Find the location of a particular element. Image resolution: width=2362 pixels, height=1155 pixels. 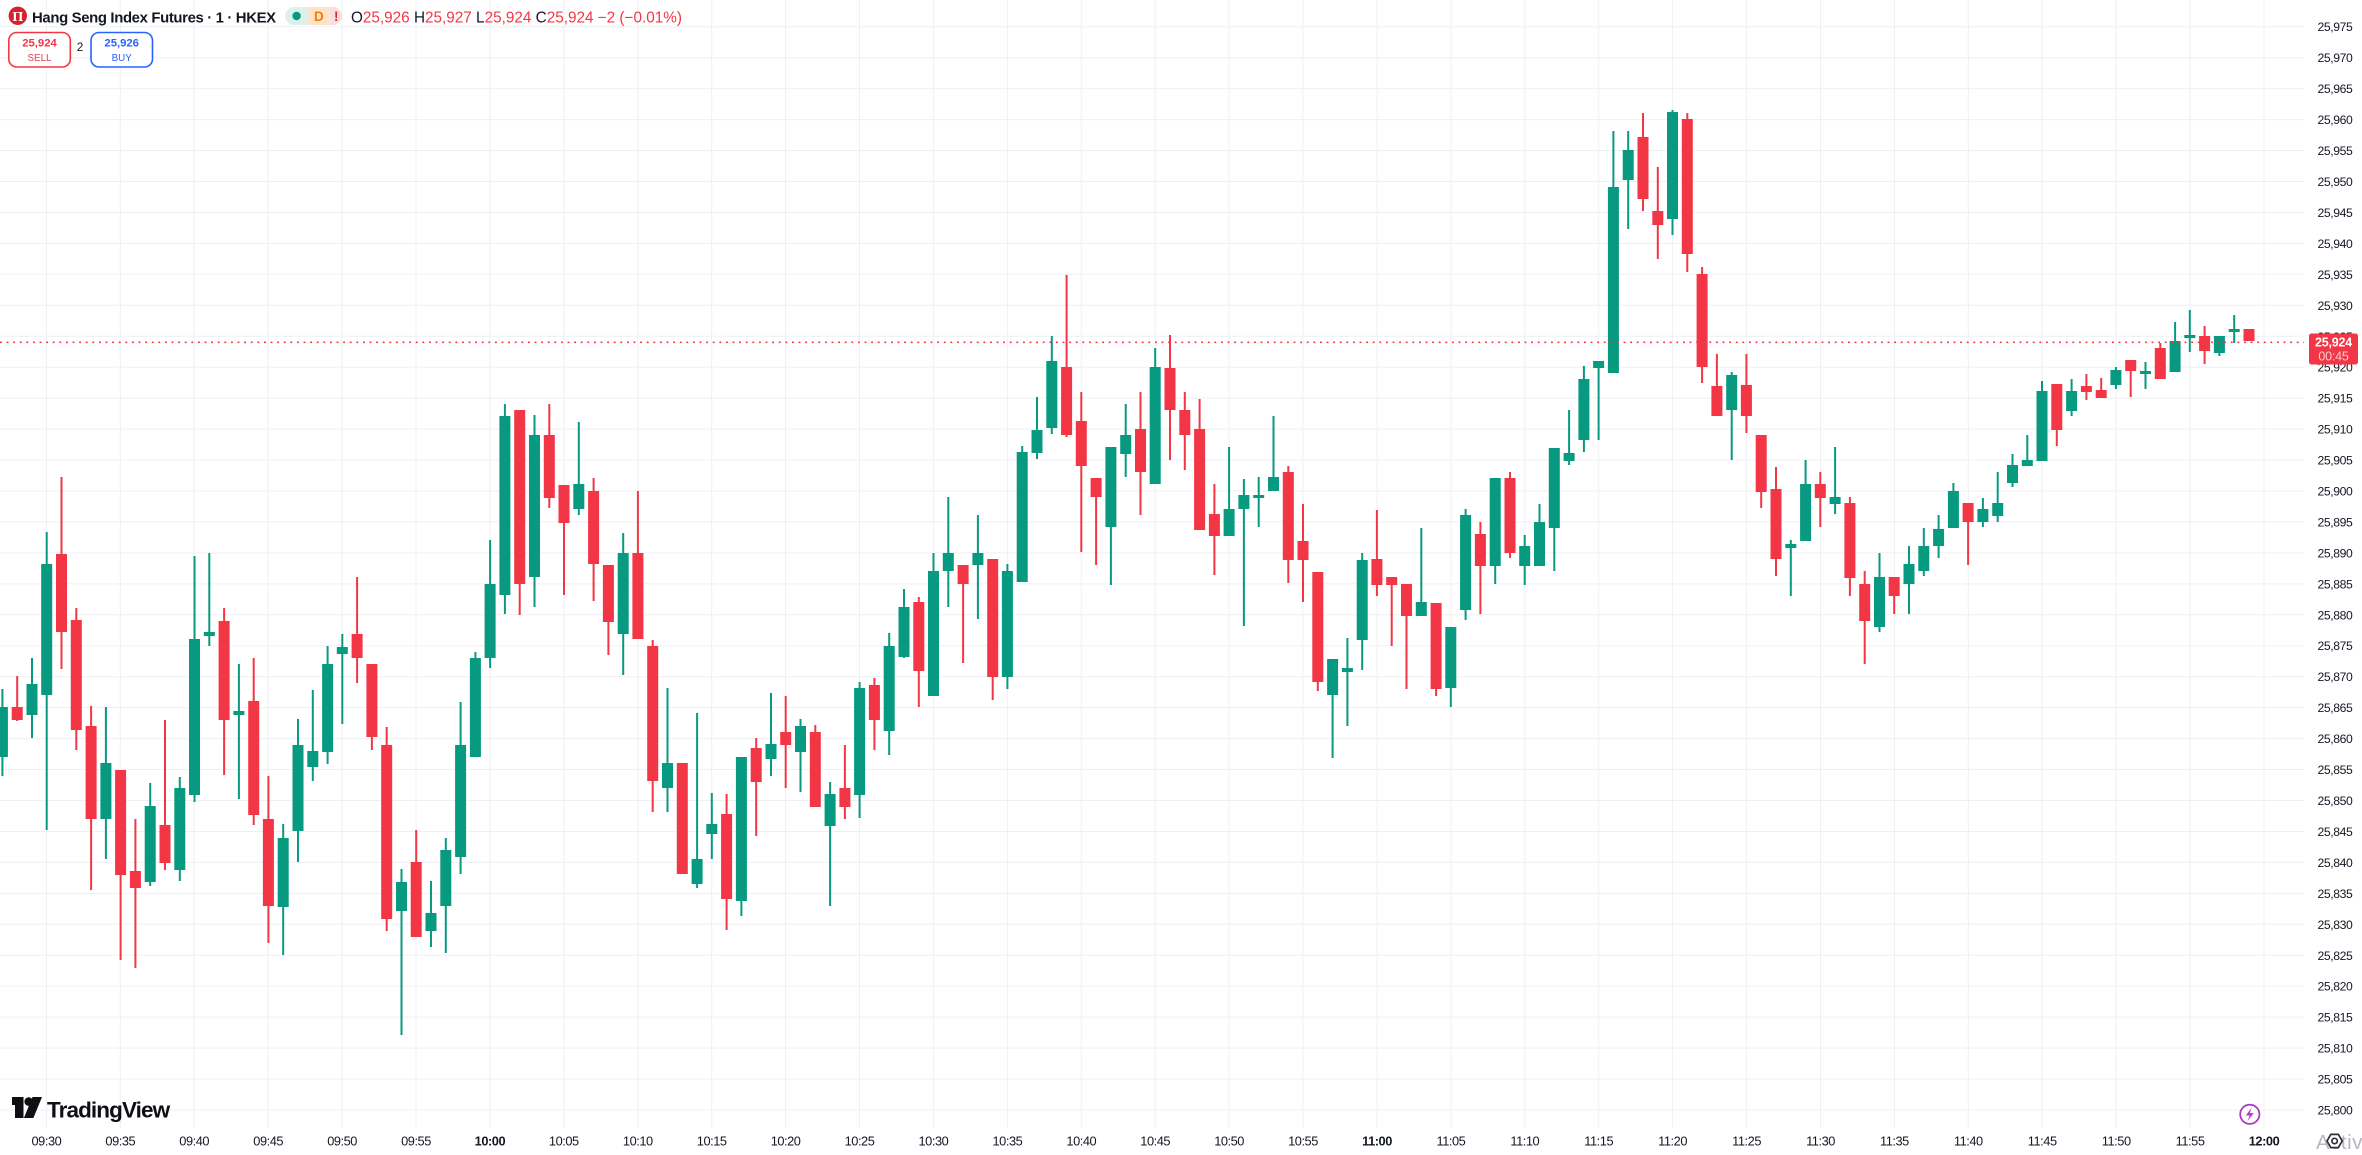

svg-text: BUY is located at coordinates (122, 58).